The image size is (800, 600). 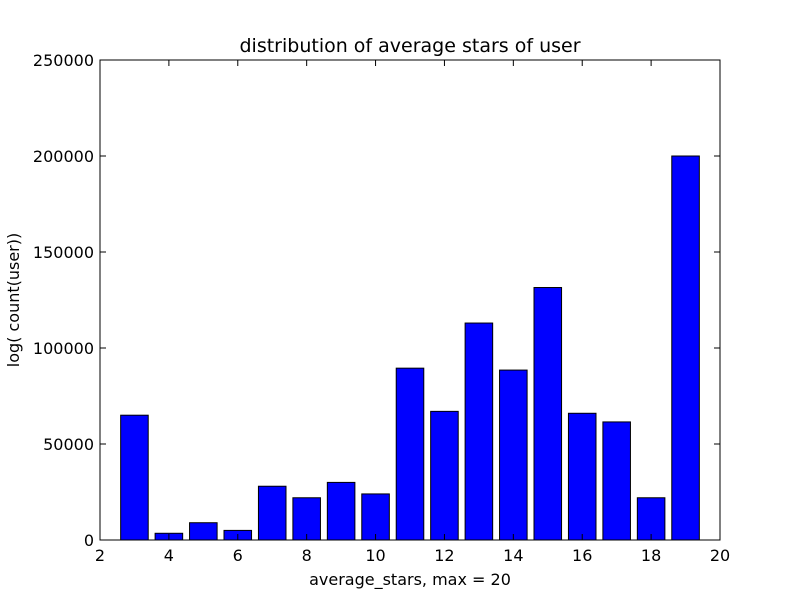 I want to click on y-tick-label: 150000, so click(x=63, y=252).